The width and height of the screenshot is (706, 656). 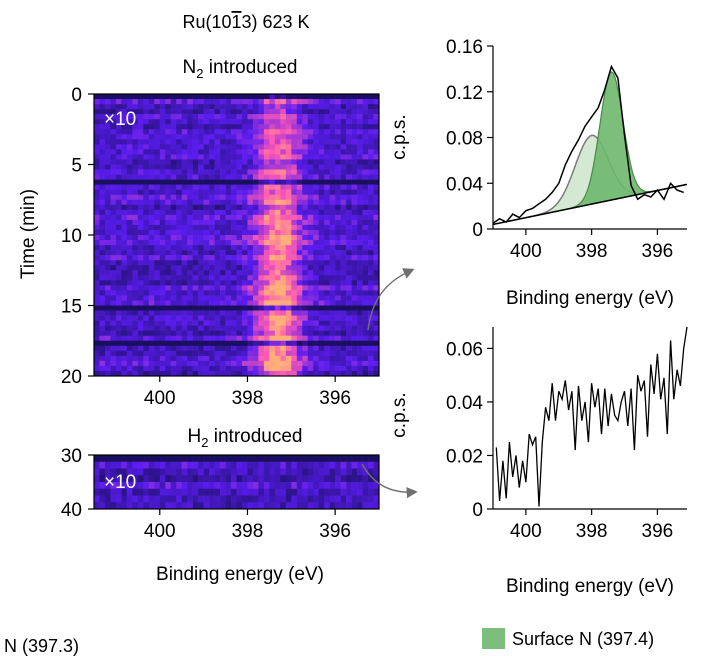 I want to click on spectrum-top-ytick-label: 0, so click(x=477, y=230).